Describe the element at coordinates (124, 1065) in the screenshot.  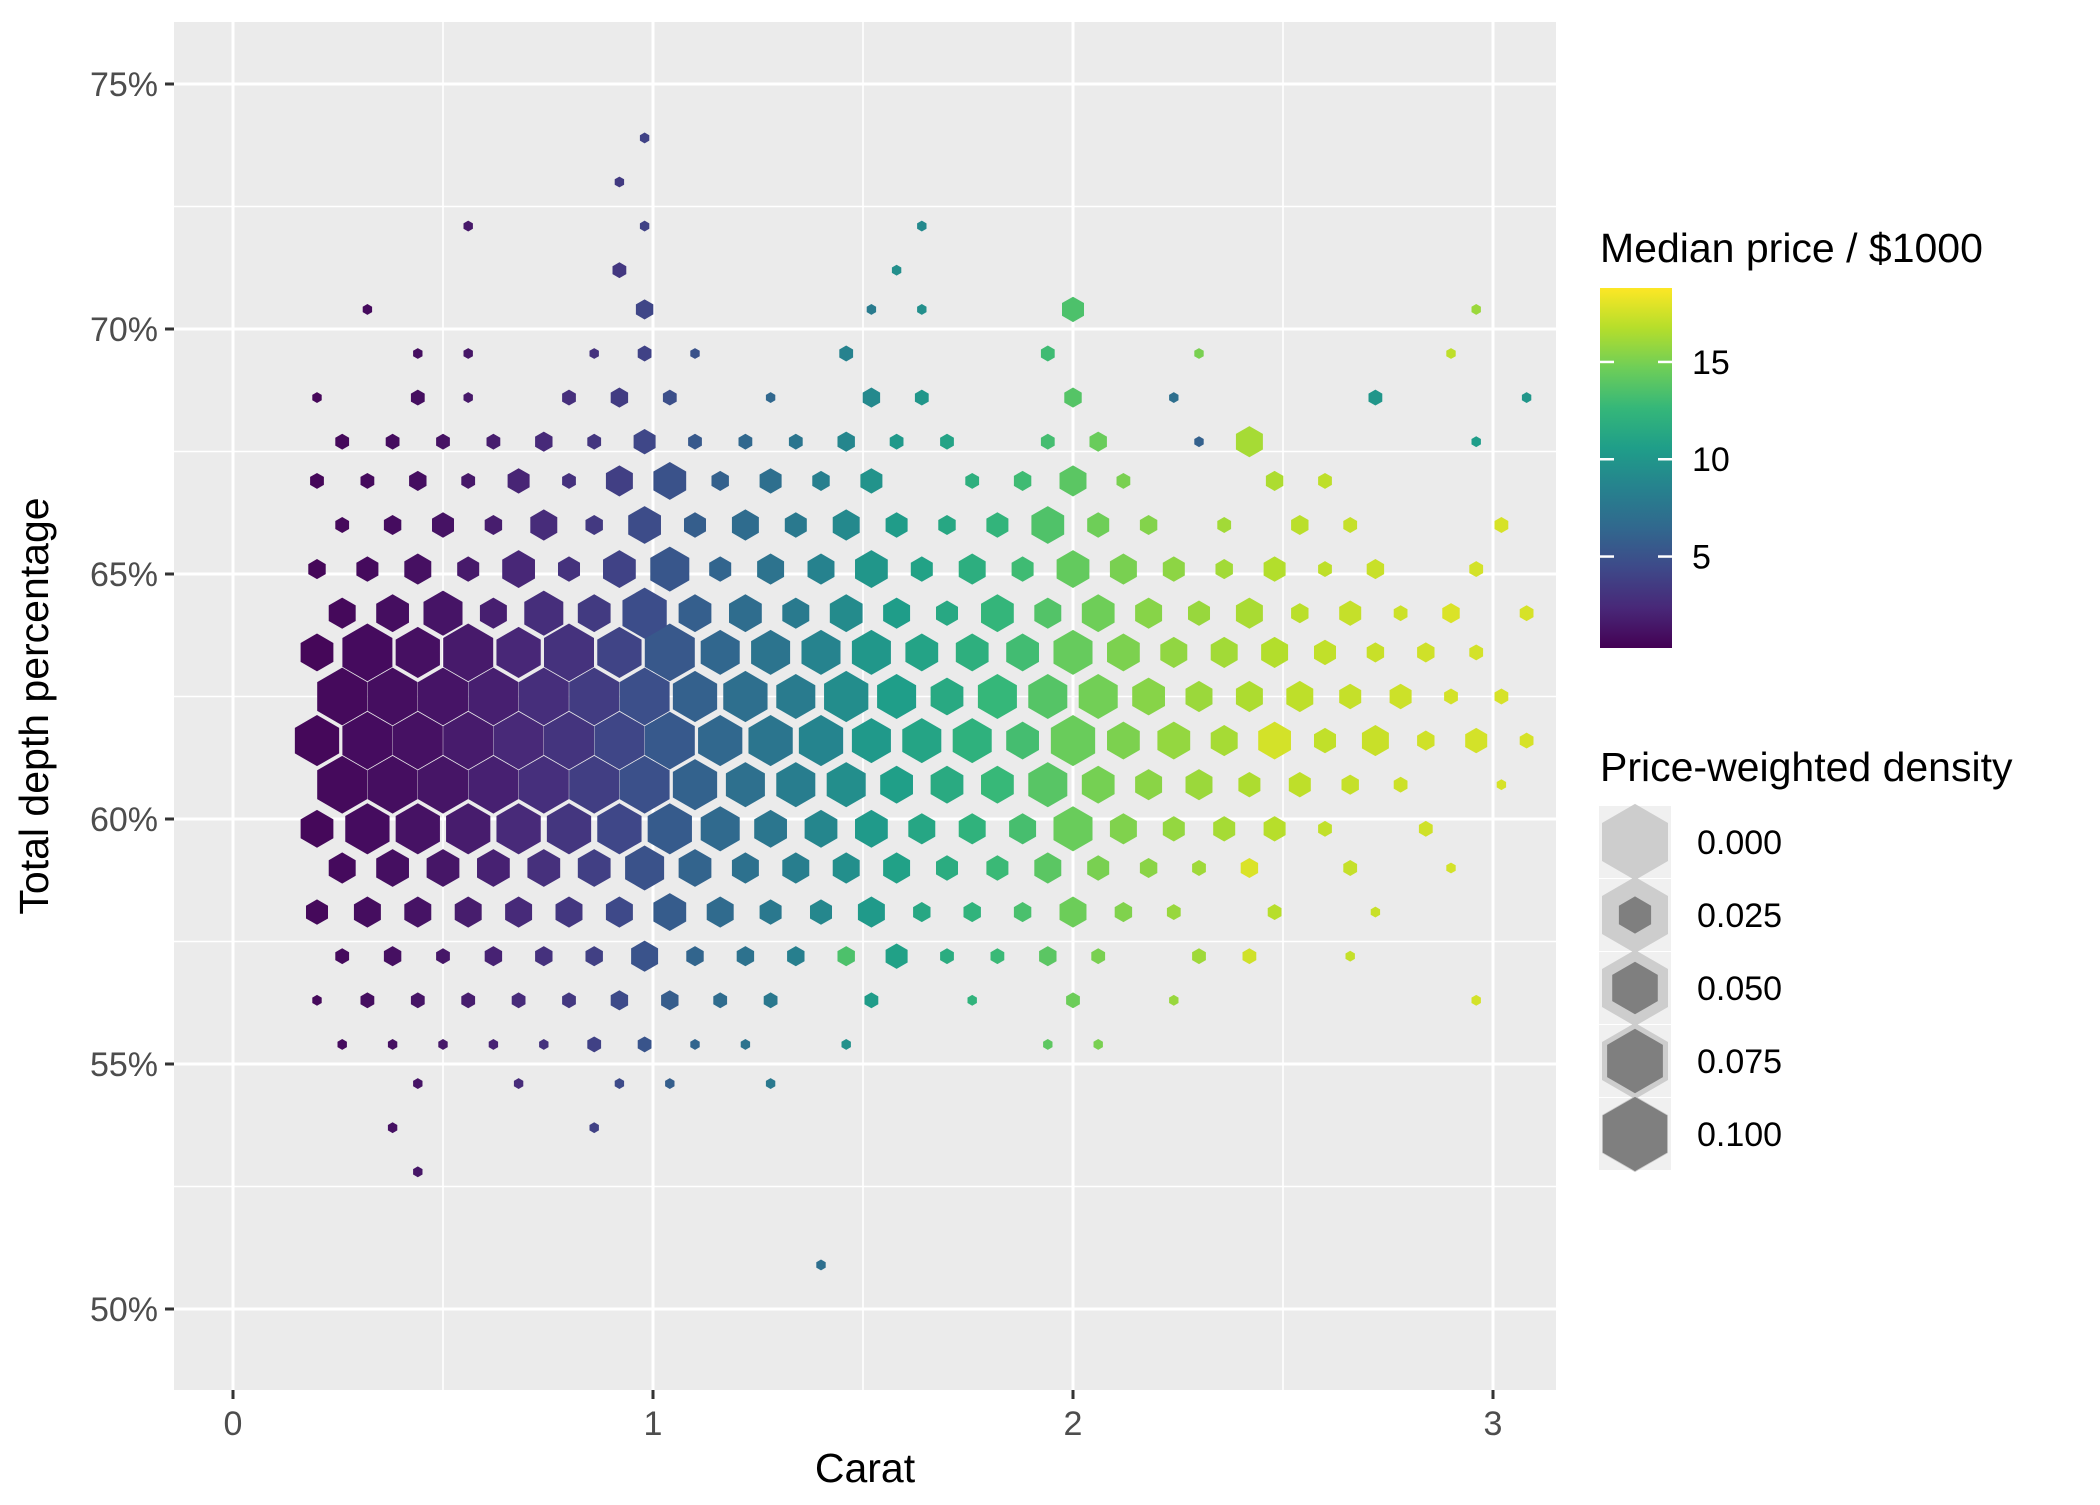
I see `y-tick-label: 55%` at that location.